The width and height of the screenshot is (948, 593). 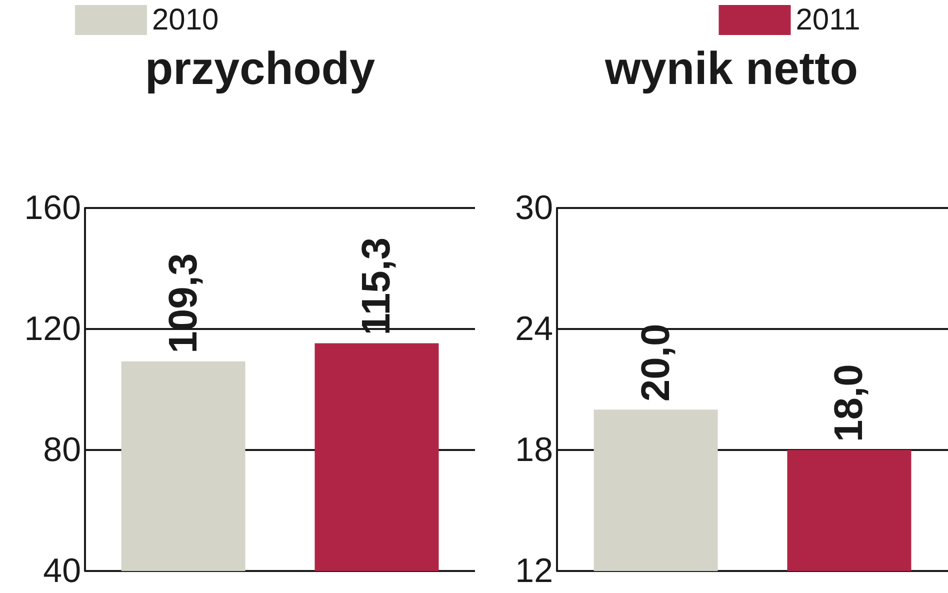 What do you see at coordinates (656, 363) in the screenshot?
I see `data-label: 20,0` at bounding box center [656, 363].